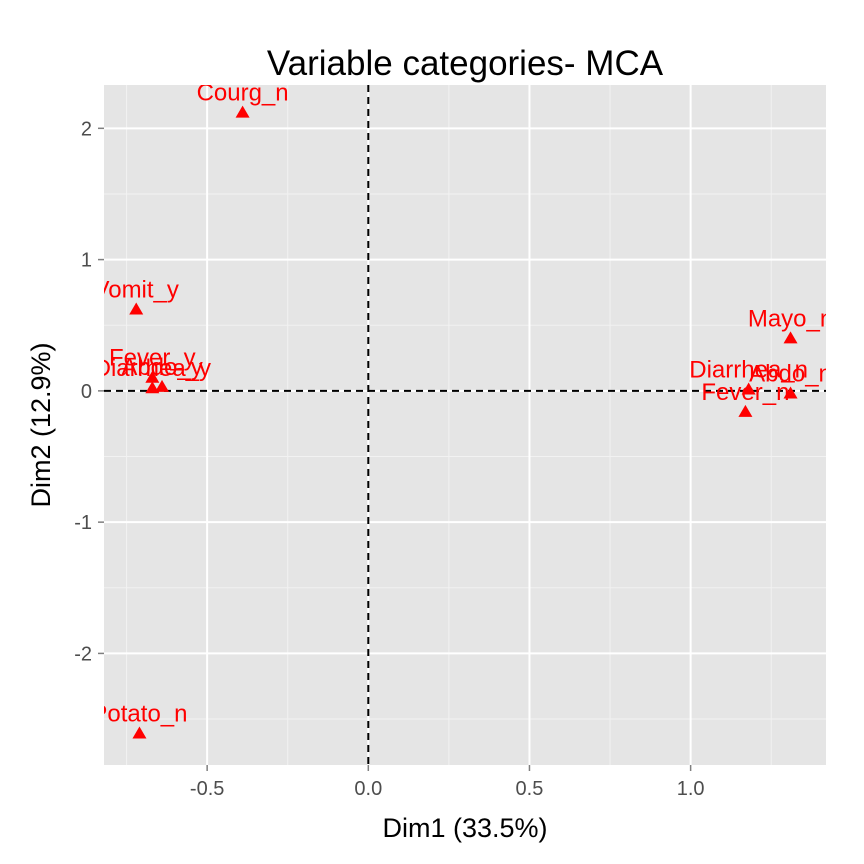 The height and width of the screenshot is (864, 864). Describe the element at coordinates (243, 93) in the screenshot. I see `point-label: Courg_n` at that location.